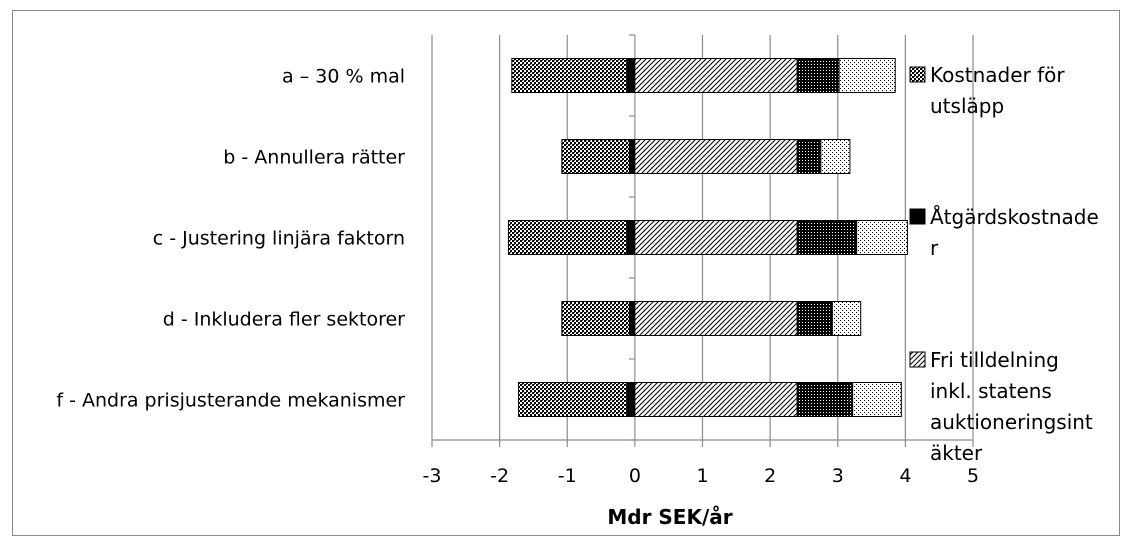 Image resolution: width=1131 pixels, height=538 pixels. What do you see at coordinates (997, 75) in the screenshot?
I see `legend-label: Kostnader för` at bounding box center [997, 75].